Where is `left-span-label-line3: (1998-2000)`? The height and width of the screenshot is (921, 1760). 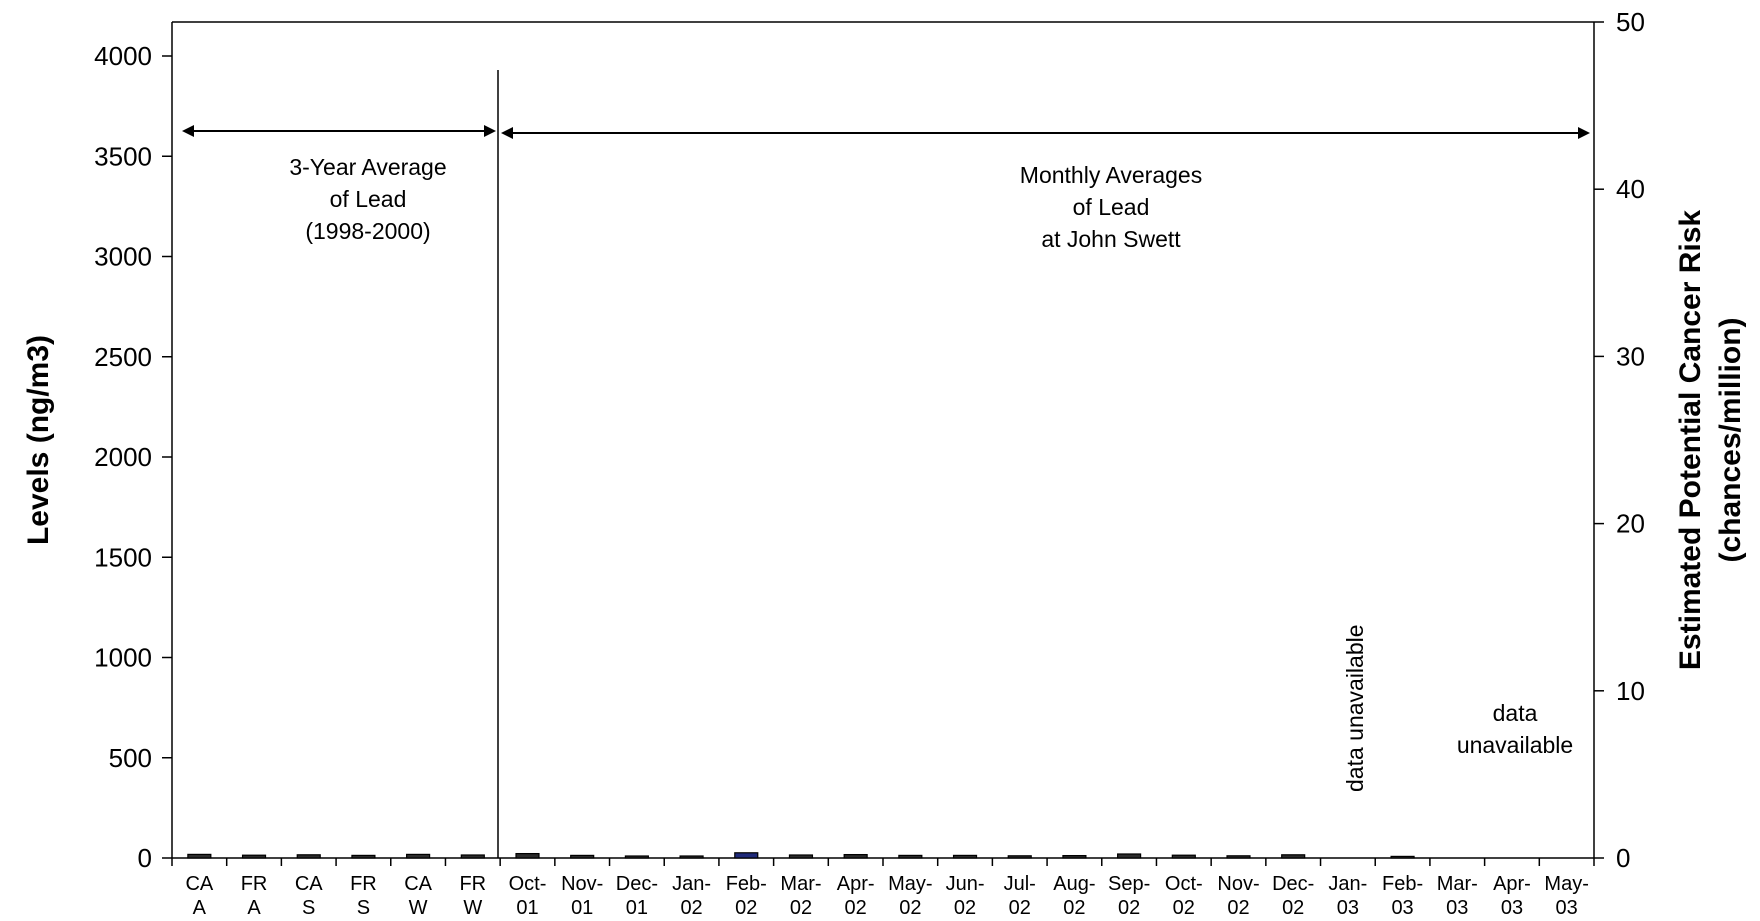
left-span-label-line3: (1998-2000) is located at coordinates (367, 231).